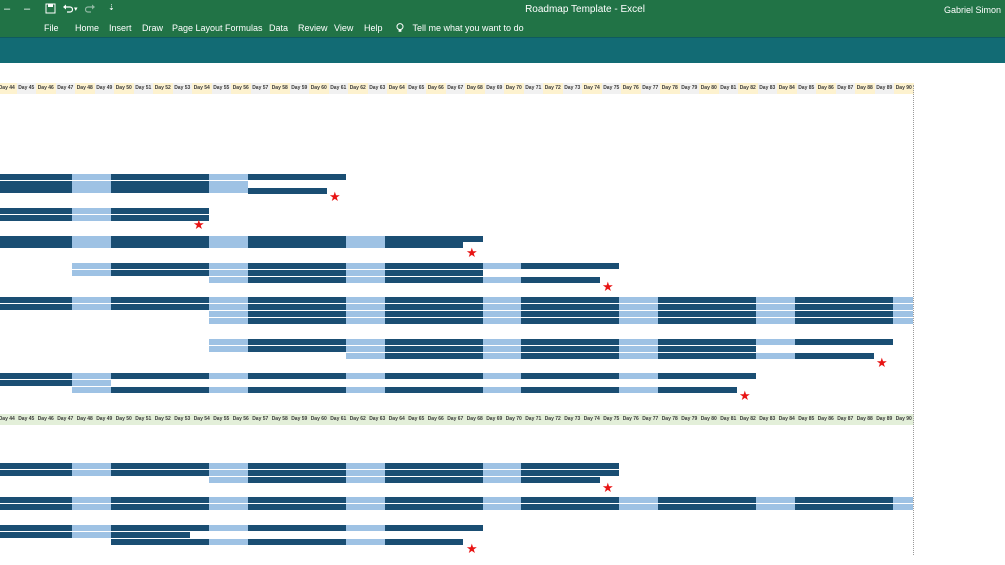 The height and width of the screenshot is (565, 1005). I want to click on day-column-header: Day 87, so click(845, 88).